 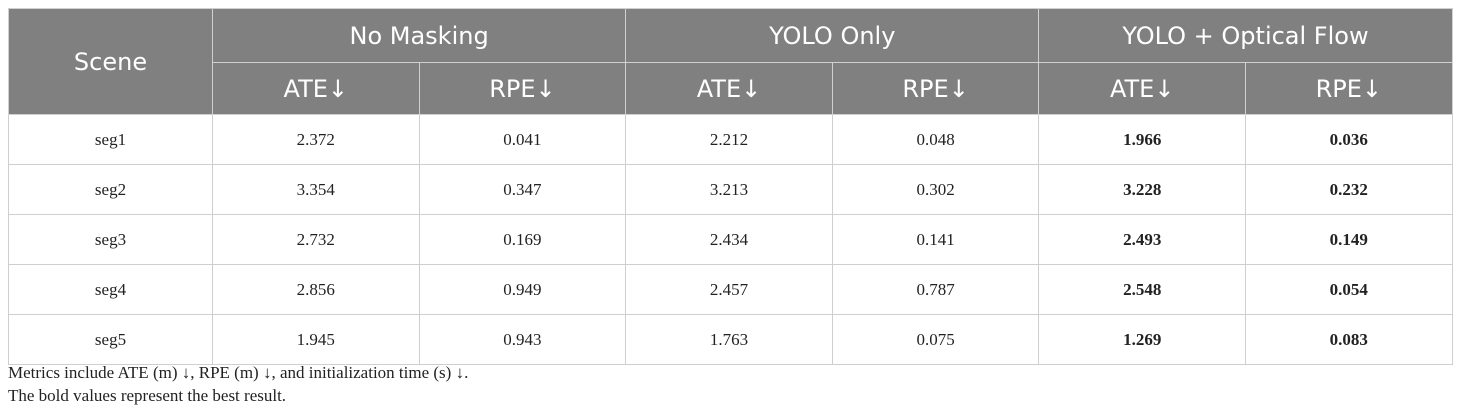 I want to click on value-cell: 0.041, so click(x=522, y=139).